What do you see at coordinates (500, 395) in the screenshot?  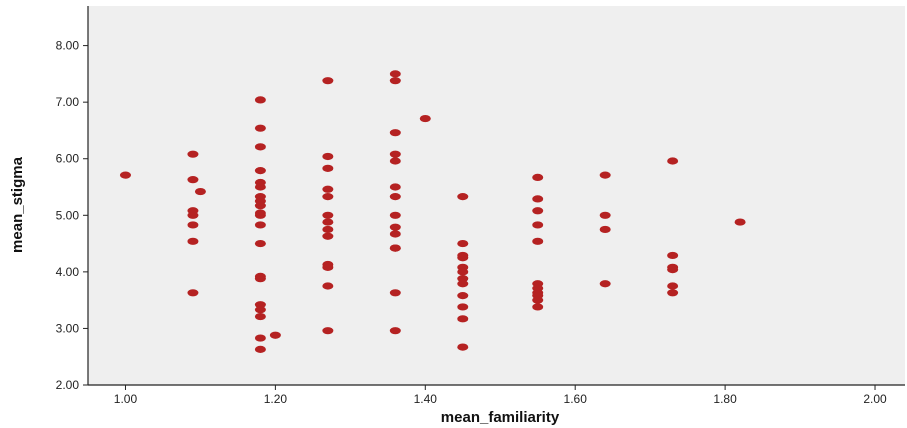 I see `x-axis-ticks: 1.00 1.20 1.40 1.60 1.80 2.00` at bounding box center [500, 395].